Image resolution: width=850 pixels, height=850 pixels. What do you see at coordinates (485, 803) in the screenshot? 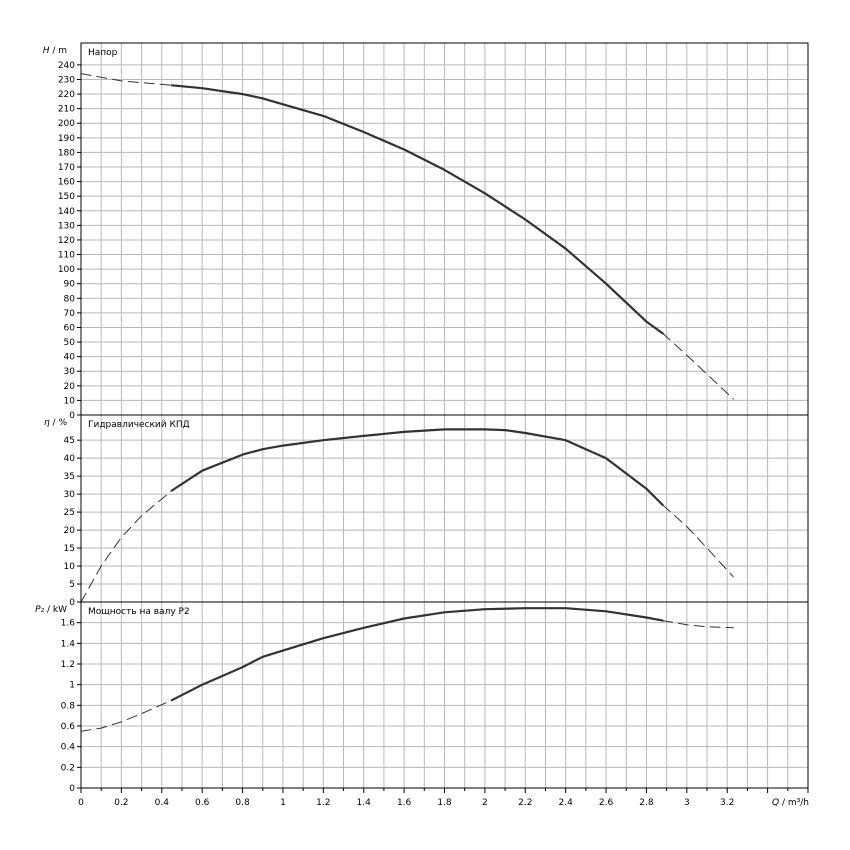
I see `x-tick-label: 2` at bounding box center [485, 803].